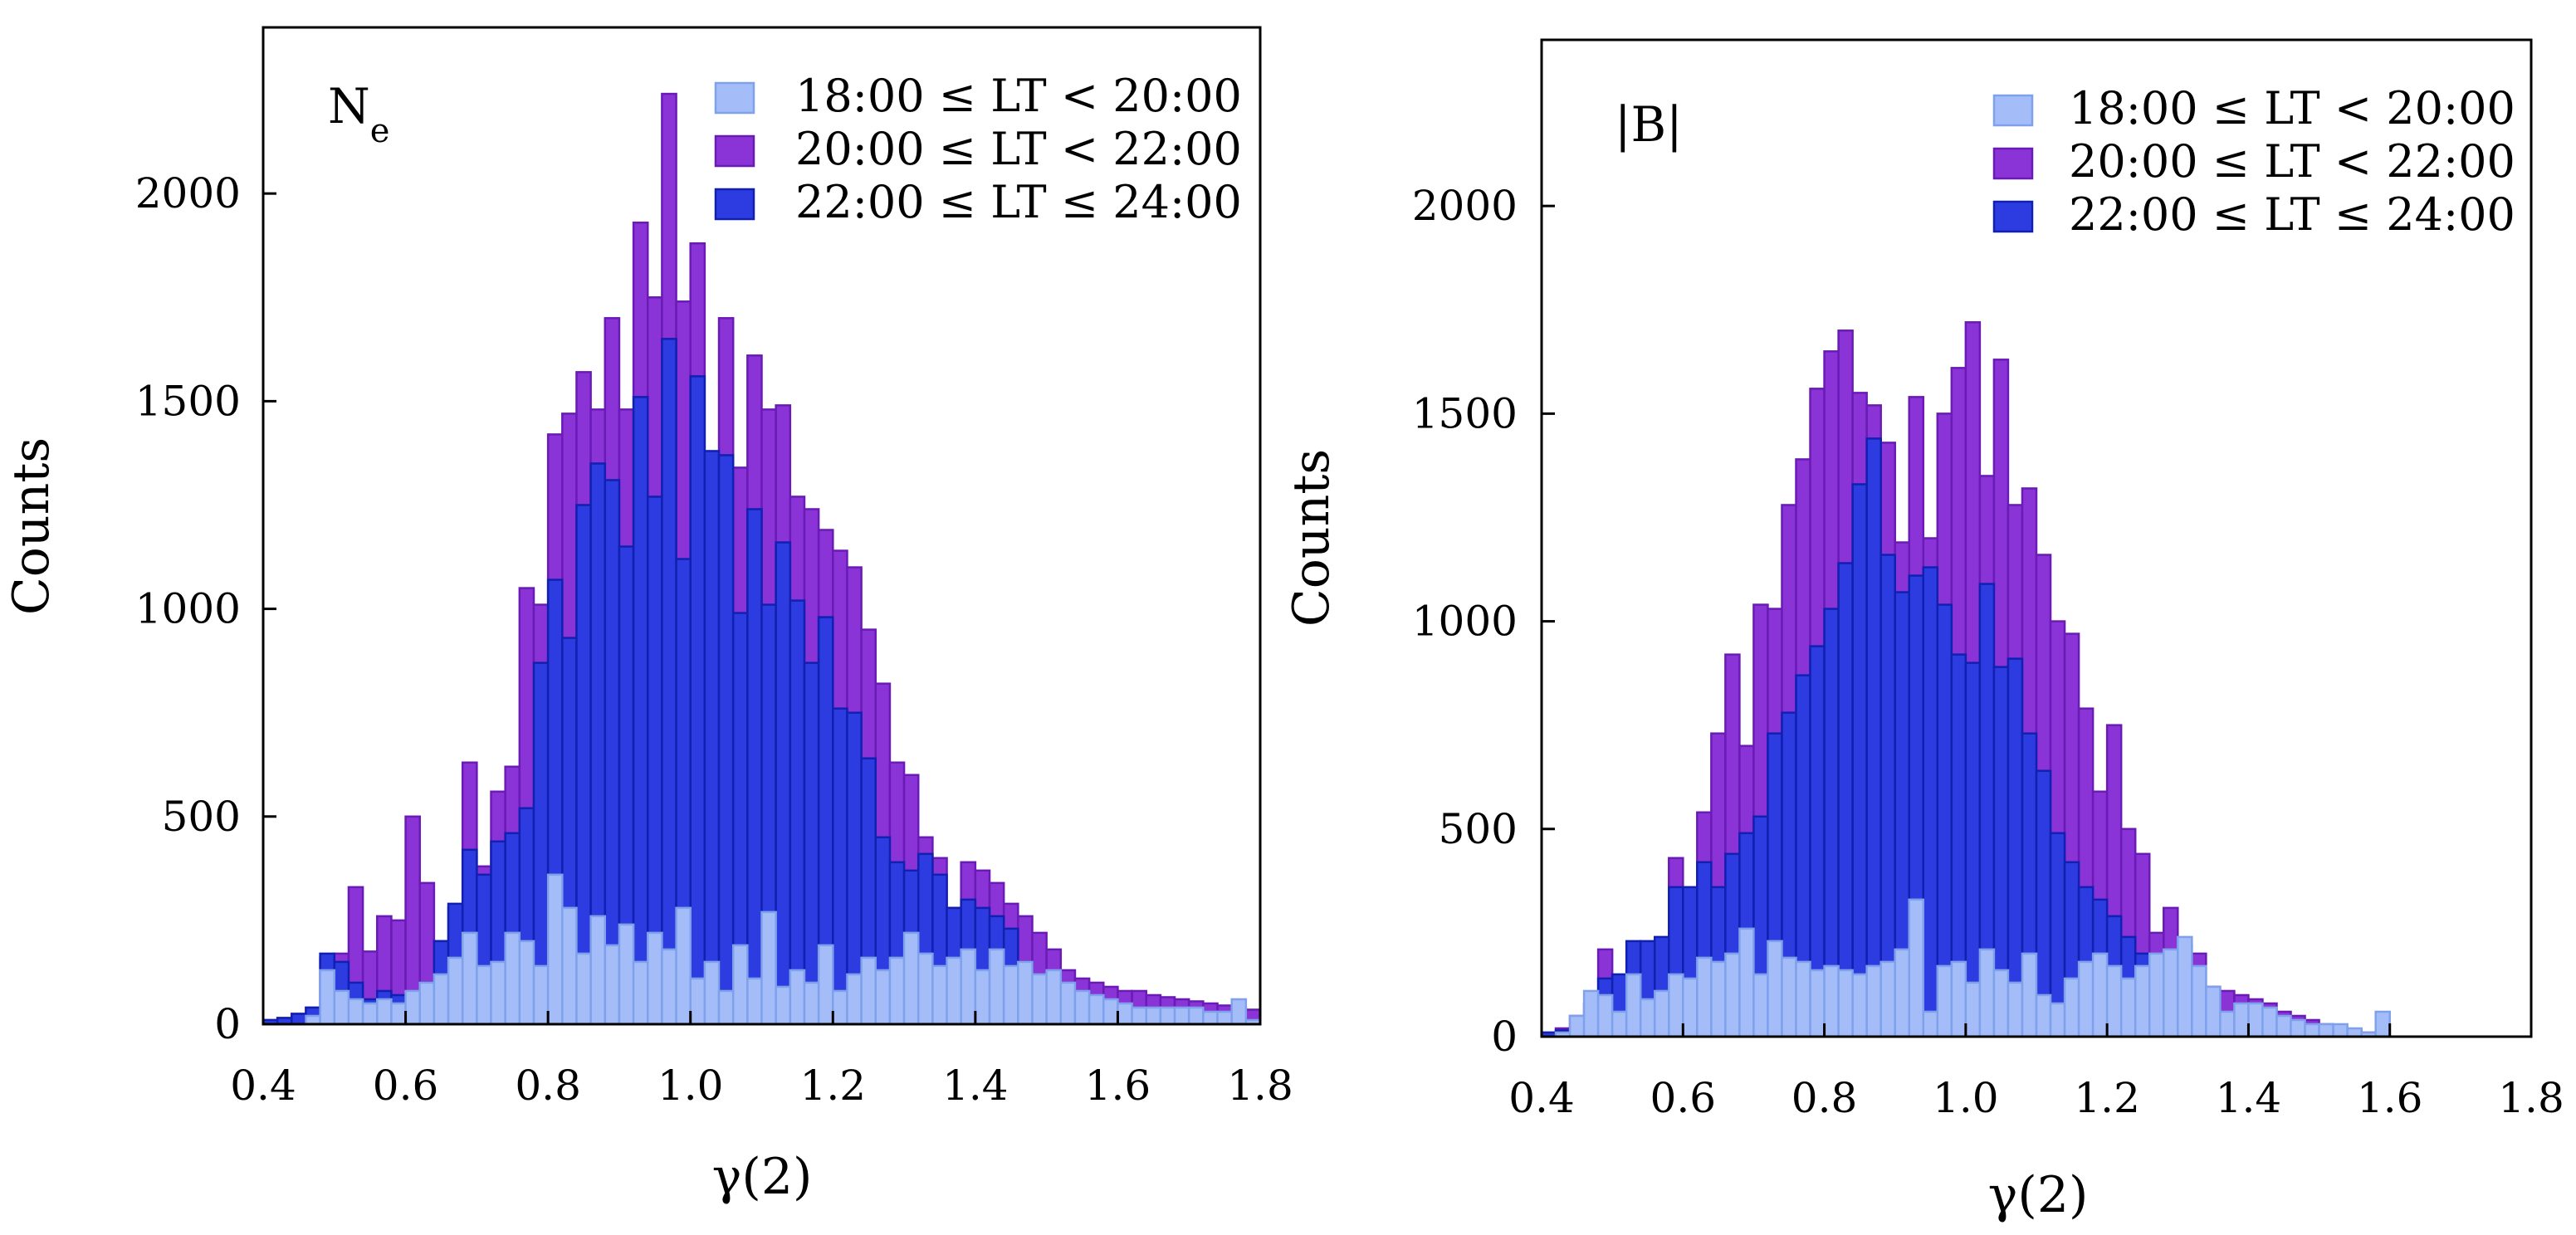 The image size is (2576, 1235). Describe the element at coordinates (1966, 1098) in the screenshot. I see `x-tick-label: 1.0` at that location.